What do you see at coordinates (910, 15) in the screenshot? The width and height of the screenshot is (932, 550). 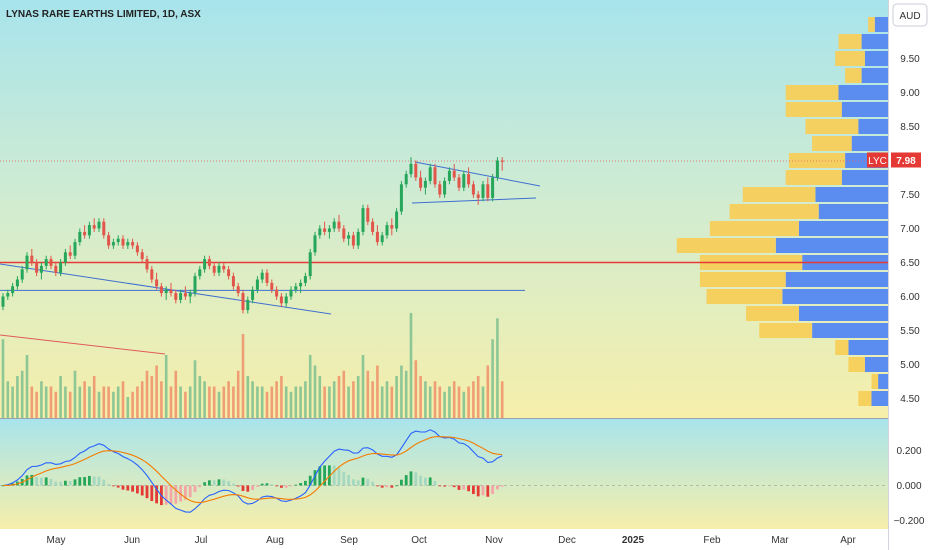 I see `currency-button` at bounding box center [910, 15].